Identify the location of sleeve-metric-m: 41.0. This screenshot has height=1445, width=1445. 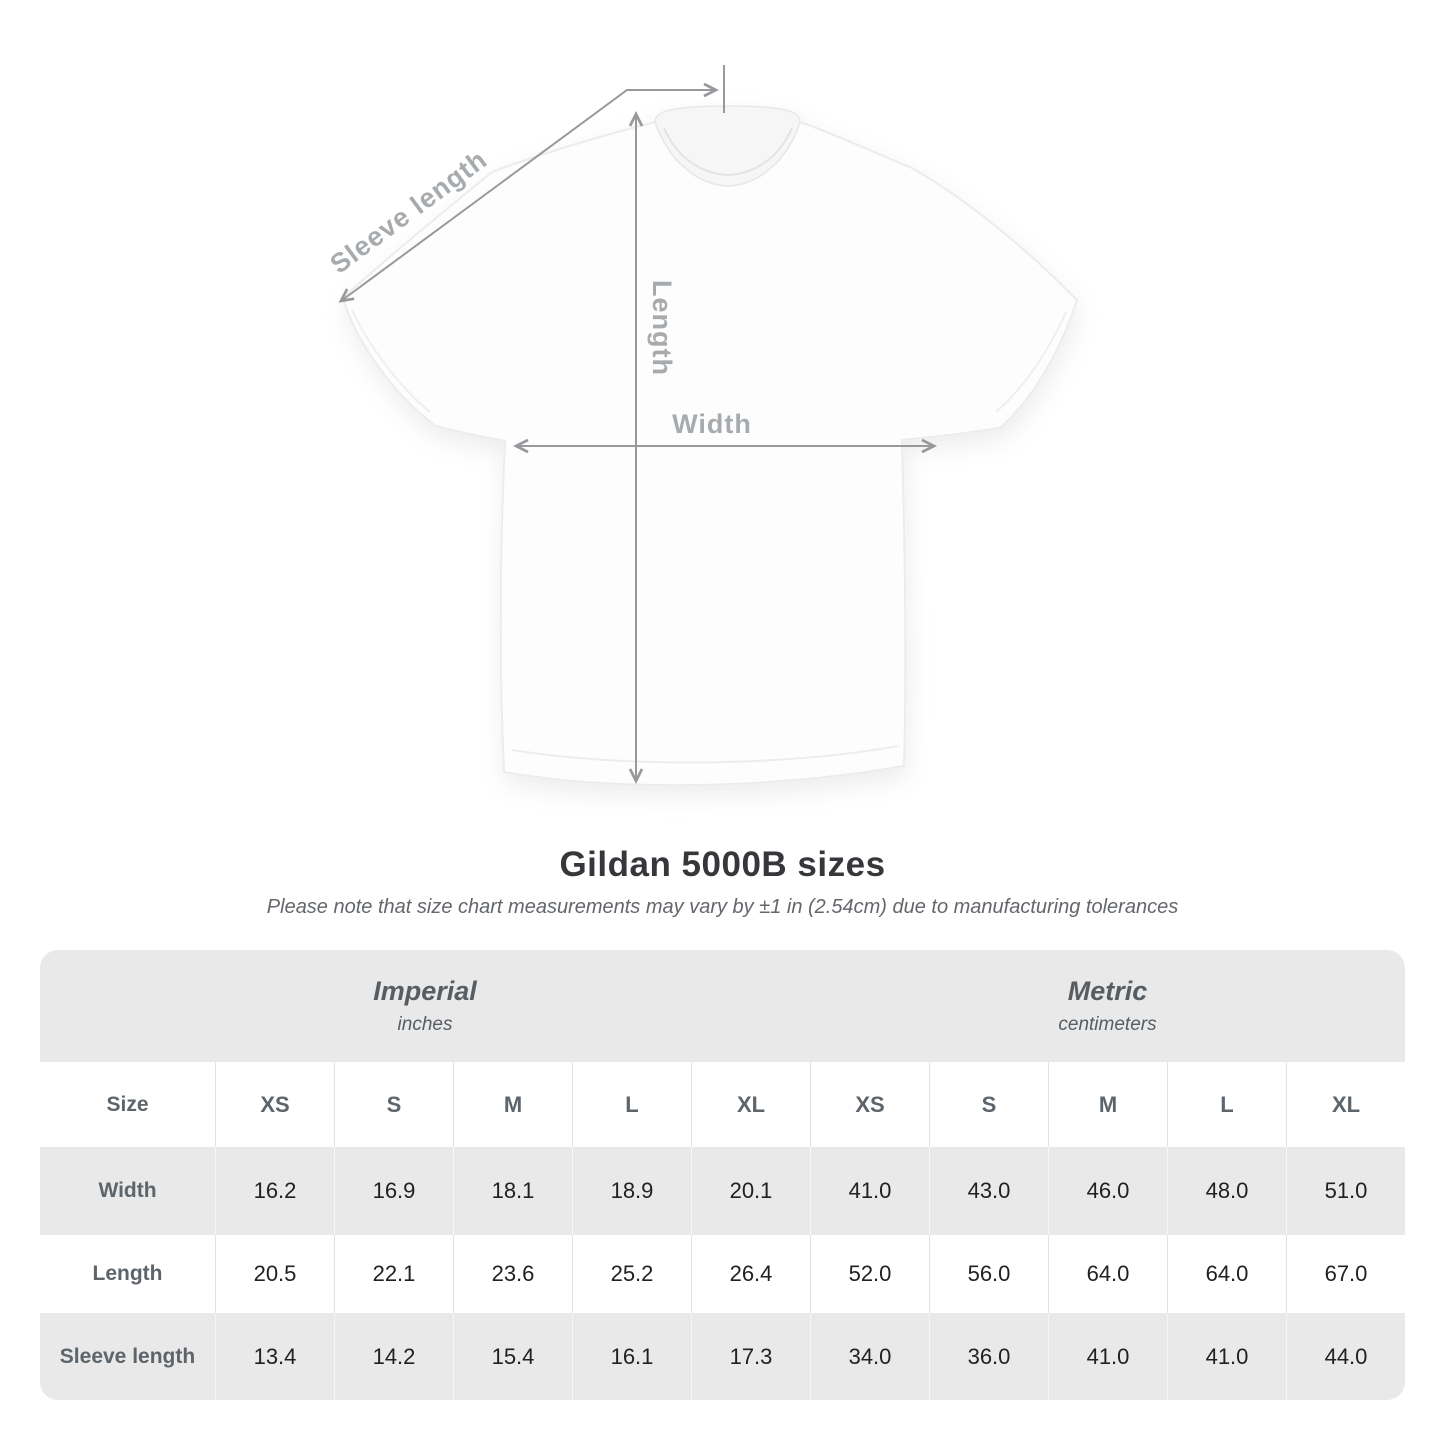
(1107, 1356).